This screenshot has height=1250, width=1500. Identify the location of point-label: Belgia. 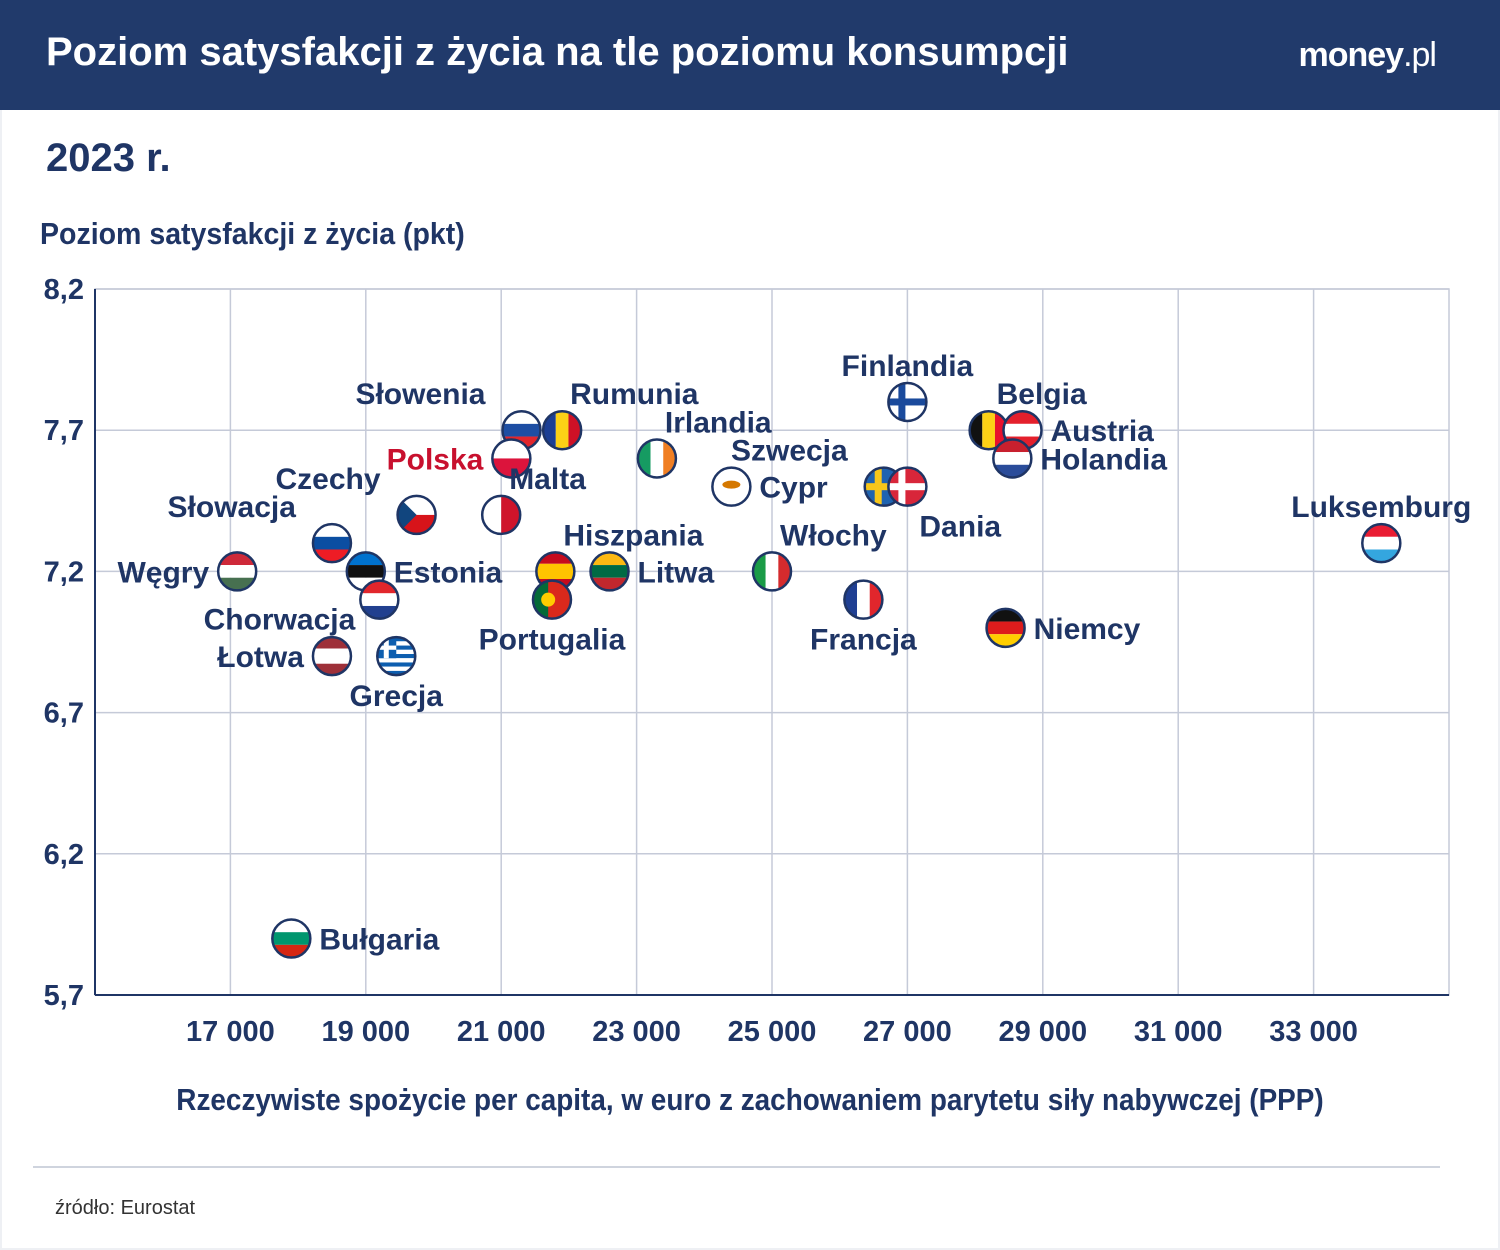
(1042, 394).